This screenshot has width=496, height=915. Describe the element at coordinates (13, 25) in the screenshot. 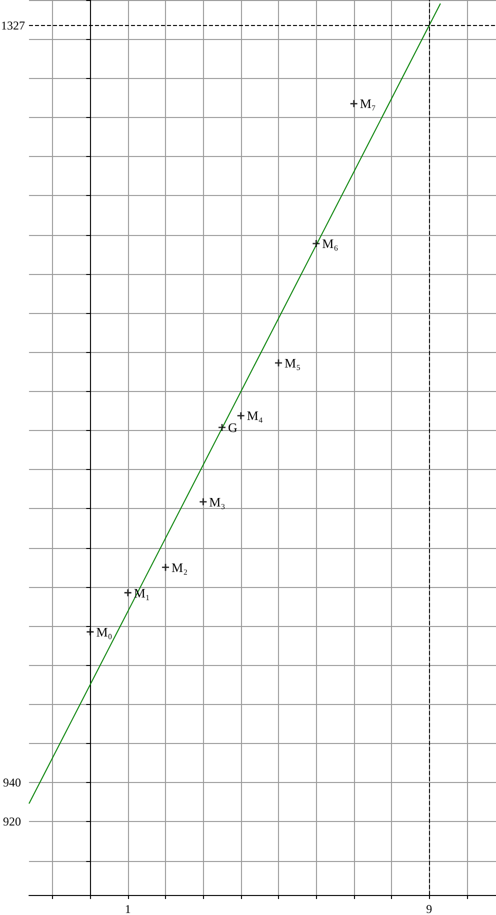

I see `ref-line-label: 1327` at that location.